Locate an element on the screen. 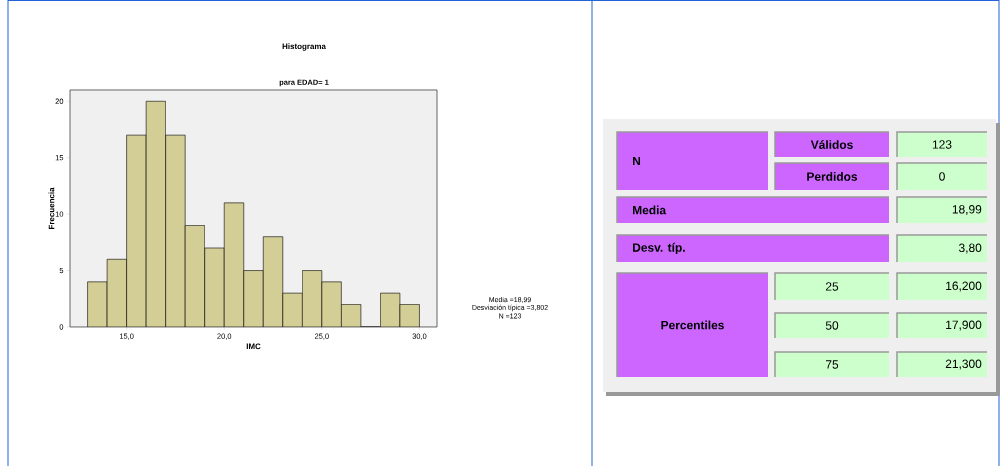  text: 75 is located at coordinates (832, 364).